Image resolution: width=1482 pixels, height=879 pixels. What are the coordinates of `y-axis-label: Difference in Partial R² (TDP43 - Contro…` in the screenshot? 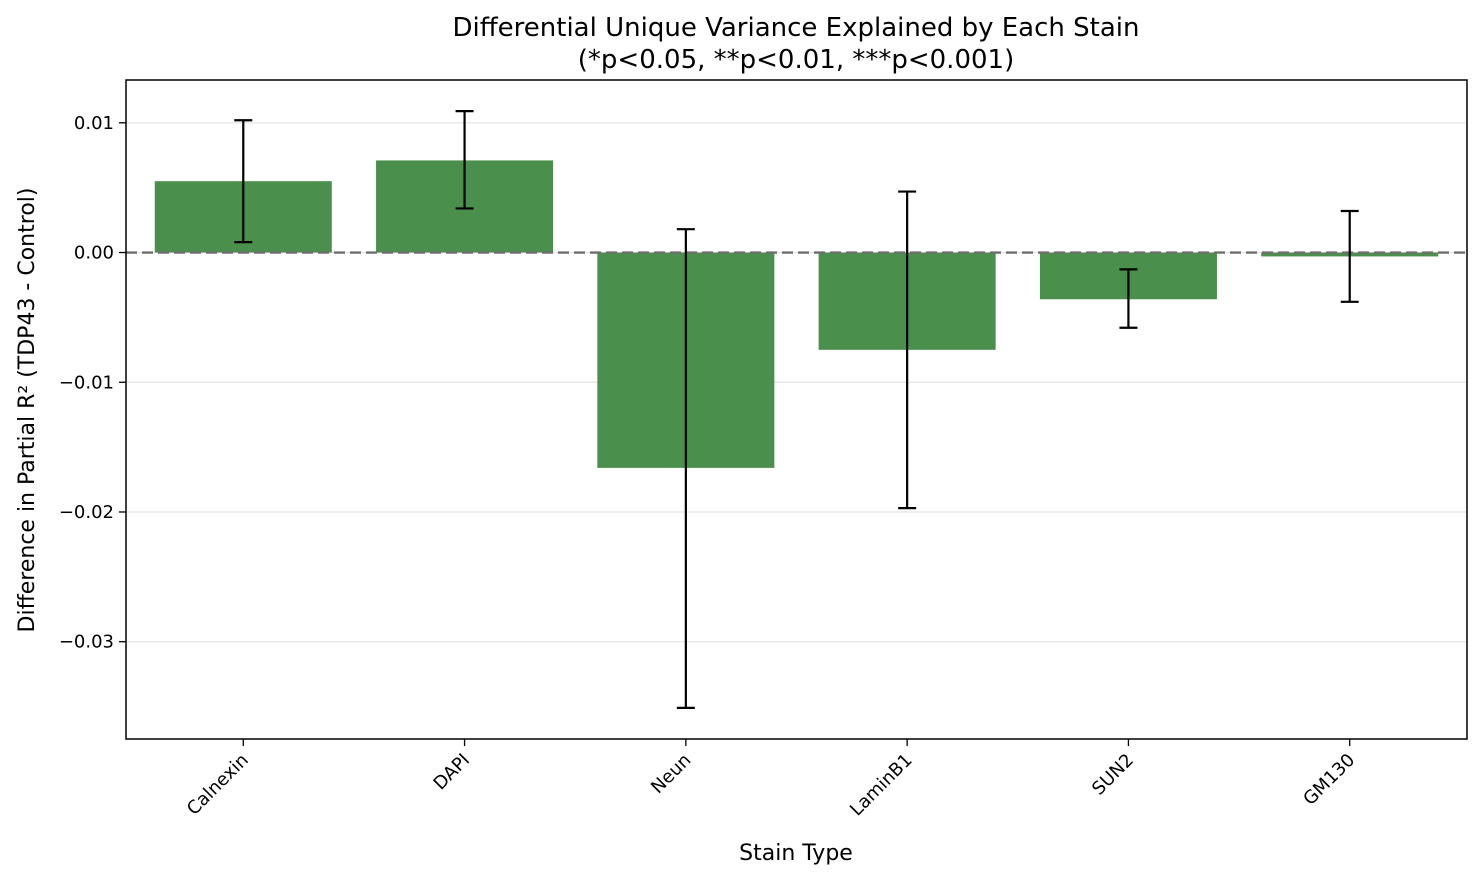 It's located at (27, 410).